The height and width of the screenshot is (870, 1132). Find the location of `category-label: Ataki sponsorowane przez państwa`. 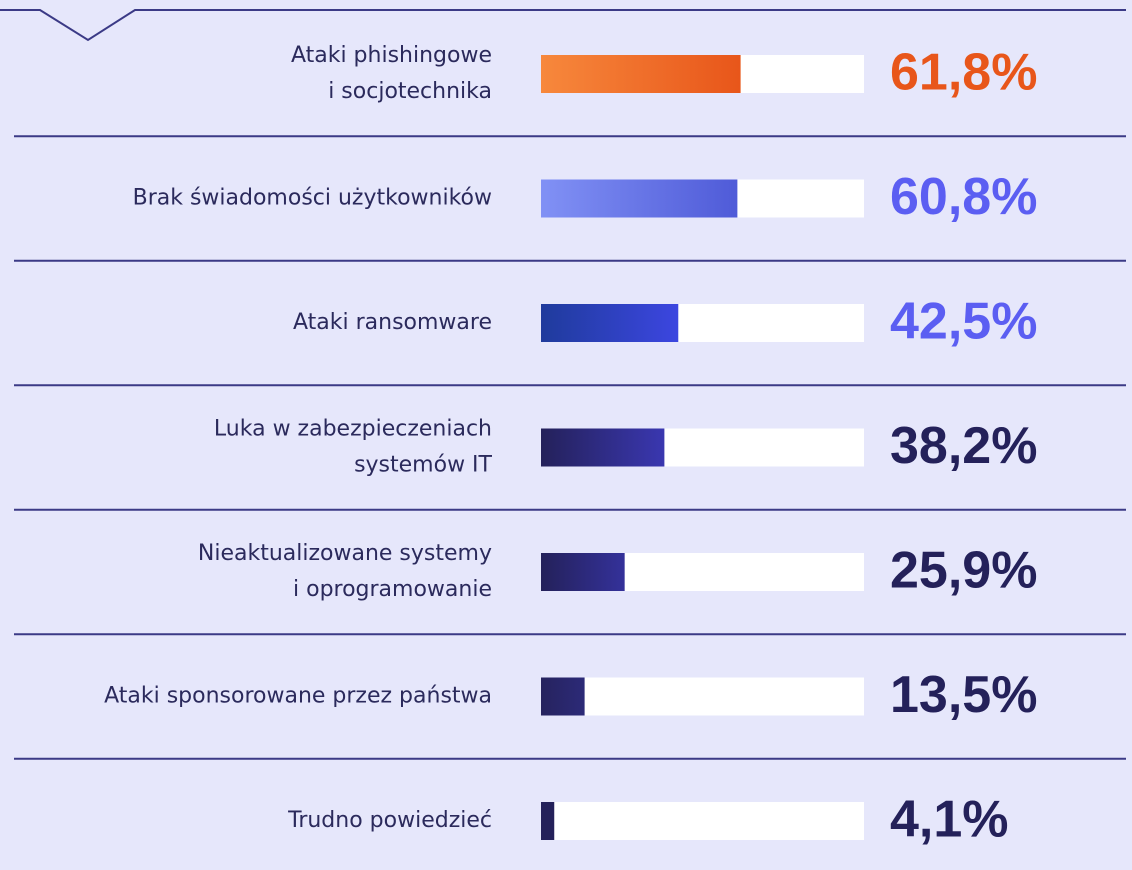

category-label: Ataki sponsorowane przez państwa is located at coordinates (298, 696).